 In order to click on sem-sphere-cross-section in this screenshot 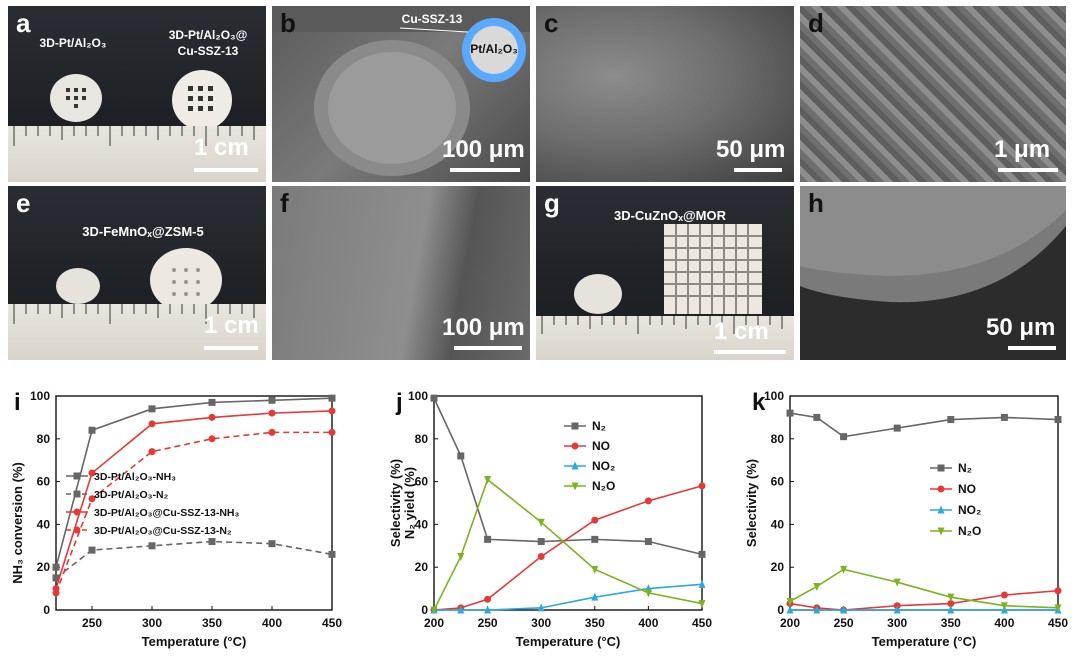, I will do `click(401, 91)`.